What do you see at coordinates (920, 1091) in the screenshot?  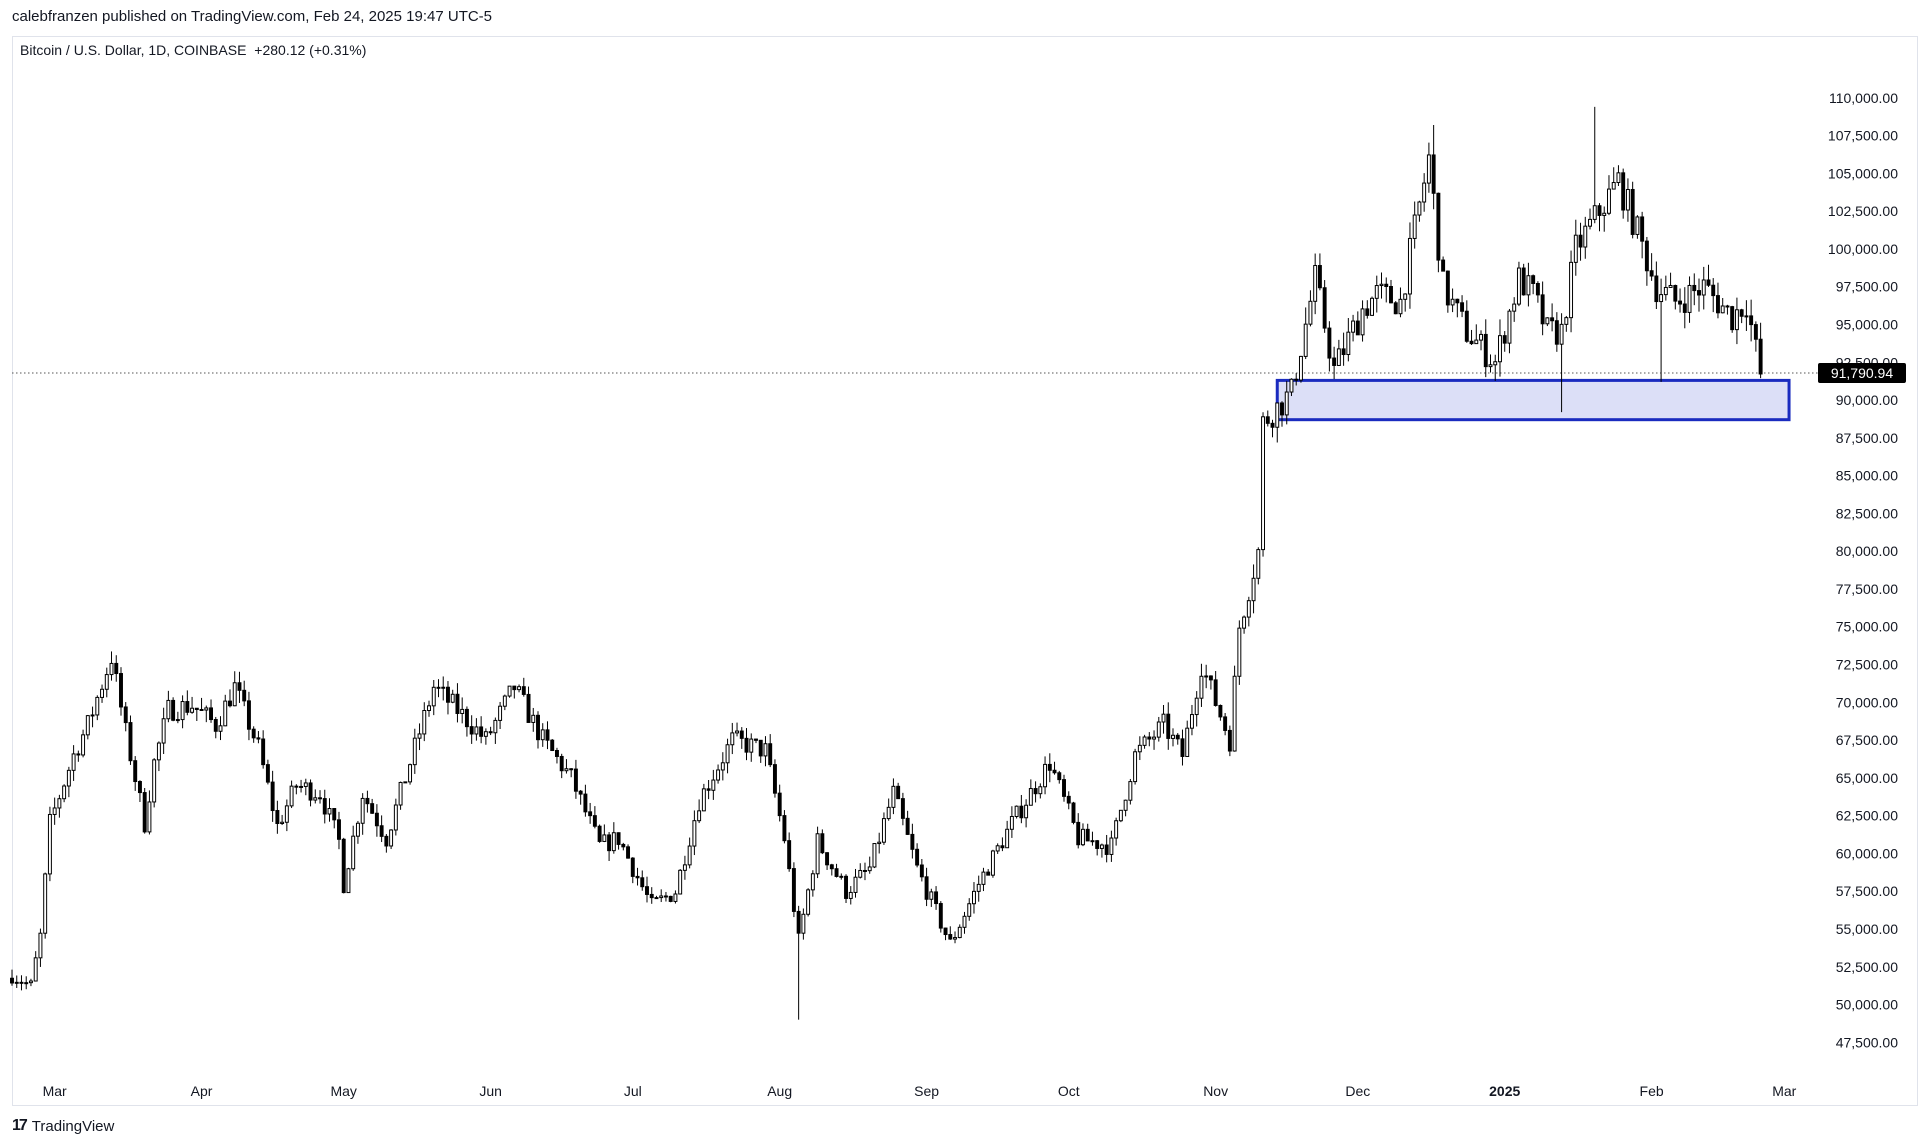 I see `time-axis: Mar Apr May Jun Jul Aug Sep Oct Nov Dec 2025 Feb Mar` at bounding box center [920, 1091].